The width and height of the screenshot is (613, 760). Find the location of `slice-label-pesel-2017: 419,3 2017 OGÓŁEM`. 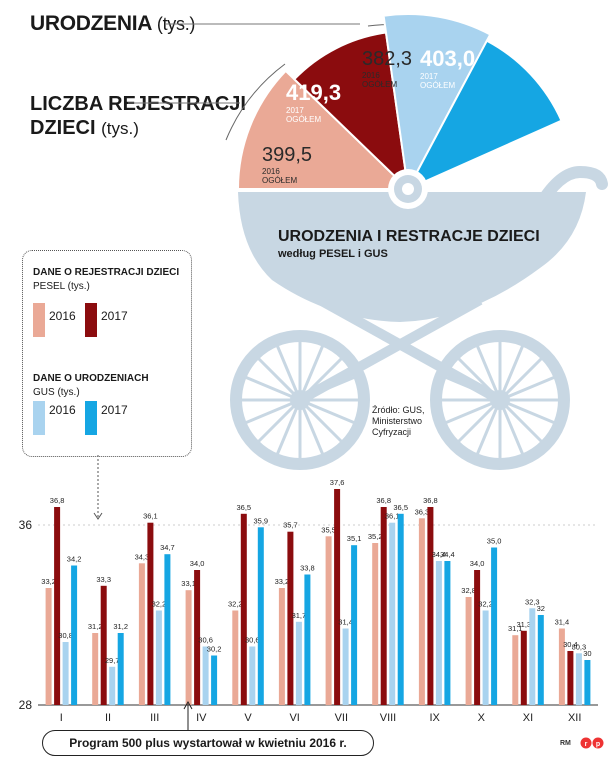

slice-label-pesel-2017: 419,3 2017 OGÓŁEM is located at coordinates (313, 102).